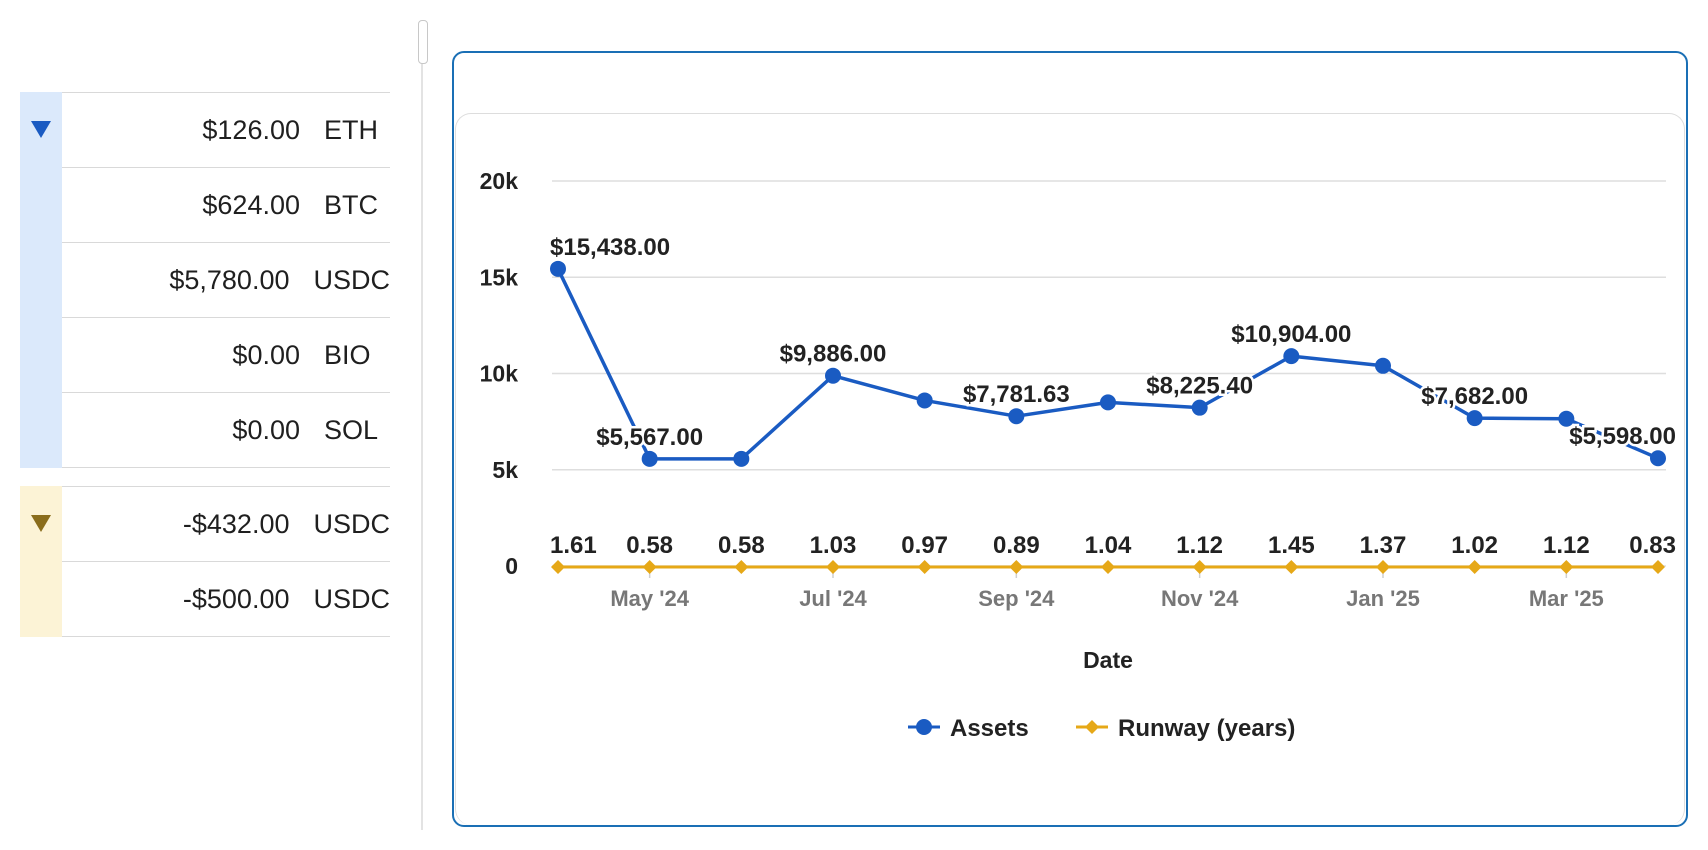 Image resolution: width=1708 pixels, height=850 pixels. Describe the element at coordinates (1622, 436) in the screenshot. I see `data-label: $5,598.00` at that location.